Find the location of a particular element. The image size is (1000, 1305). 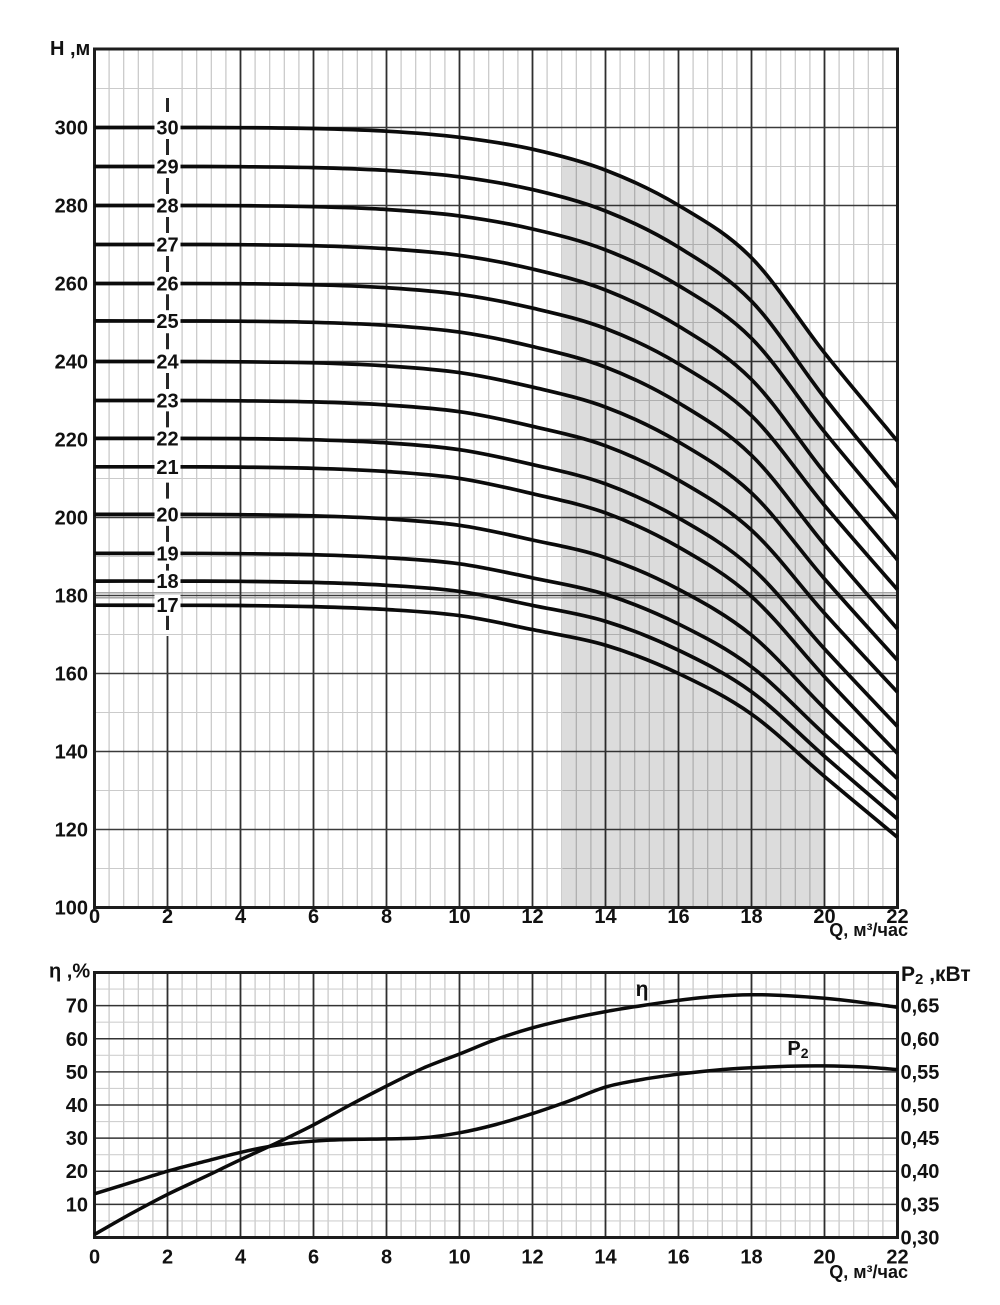

svg-text: H ,м is located at coordinates (70, 49).